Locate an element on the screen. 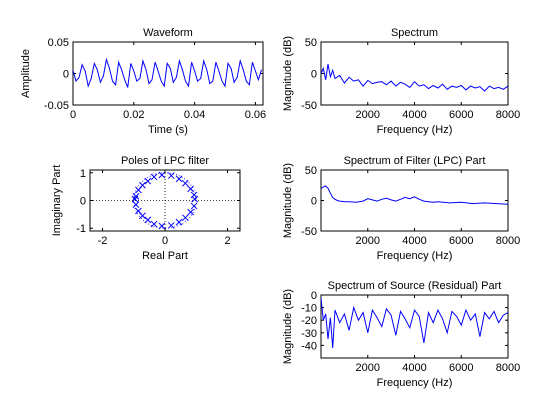  waveform-xtick-label: 0.06 is located at coordinates (255, 115).